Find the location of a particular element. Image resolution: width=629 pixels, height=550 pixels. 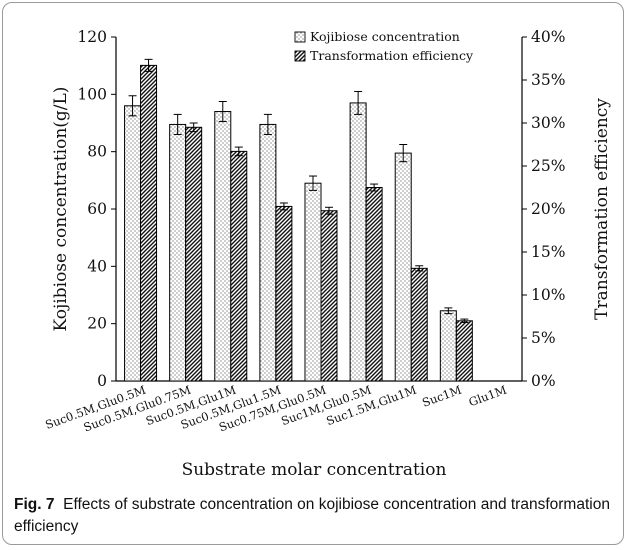

right-tick-label: 10% is located at coordinates (548, 295).